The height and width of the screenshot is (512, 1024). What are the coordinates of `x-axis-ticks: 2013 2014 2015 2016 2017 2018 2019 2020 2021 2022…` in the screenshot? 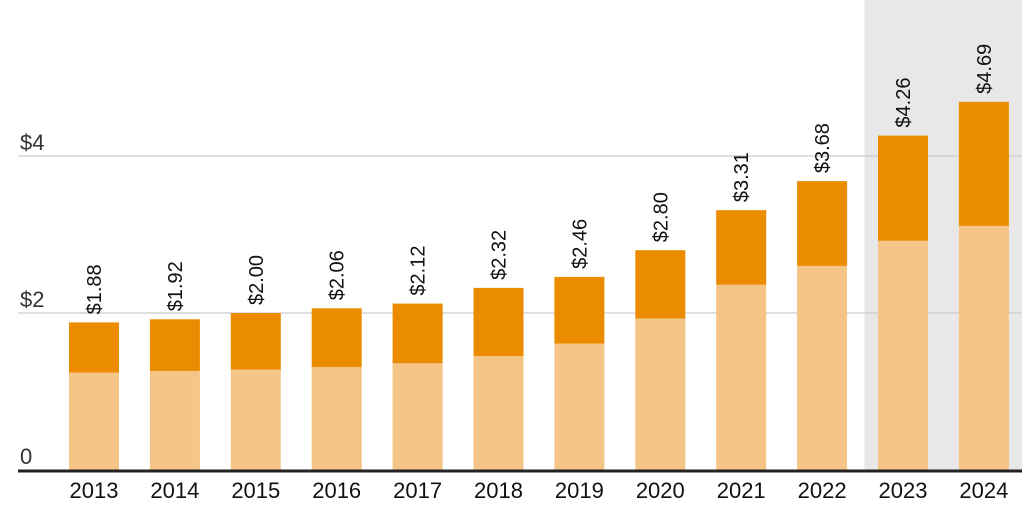 It's located at (539, 490).